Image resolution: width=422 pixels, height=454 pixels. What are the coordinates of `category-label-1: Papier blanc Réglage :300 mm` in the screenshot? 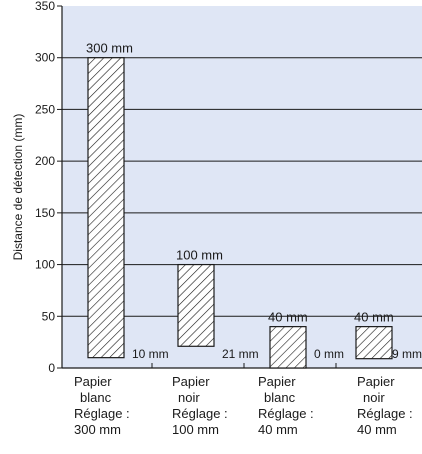 It's located at (102, 405).